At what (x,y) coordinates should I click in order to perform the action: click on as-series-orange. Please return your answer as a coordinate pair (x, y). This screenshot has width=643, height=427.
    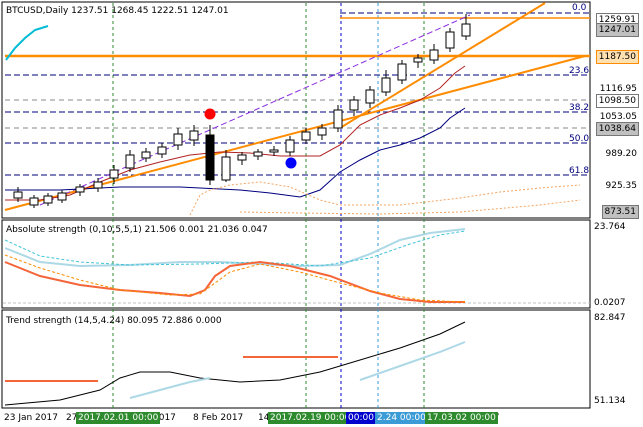
    Looking at the image, I should click on (235, 278).